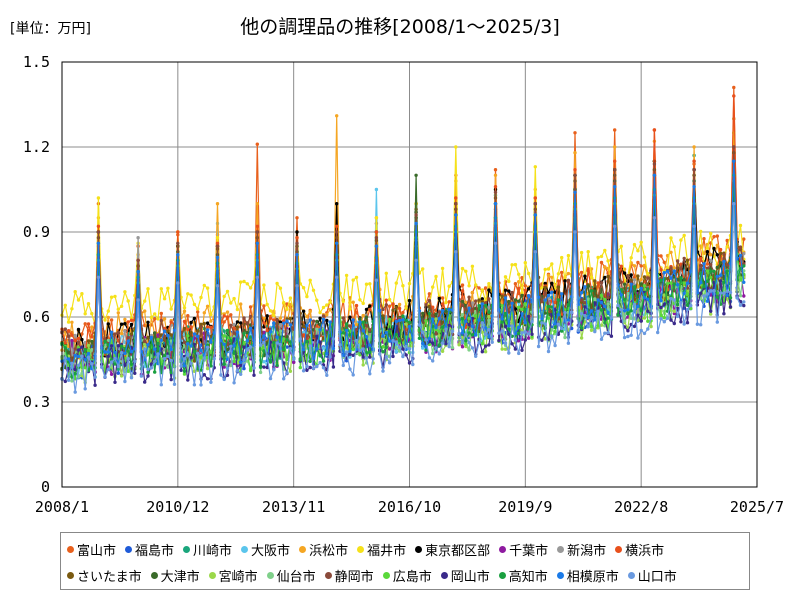 The height and width of the screenshot is (600, 800). I want to click on legend-item: 浜松市, so click(323, 549).